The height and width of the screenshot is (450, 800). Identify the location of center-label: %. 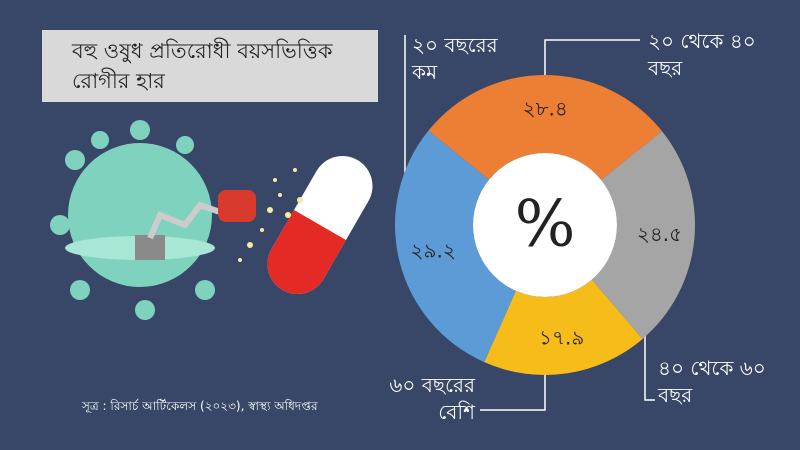
(545, 225).